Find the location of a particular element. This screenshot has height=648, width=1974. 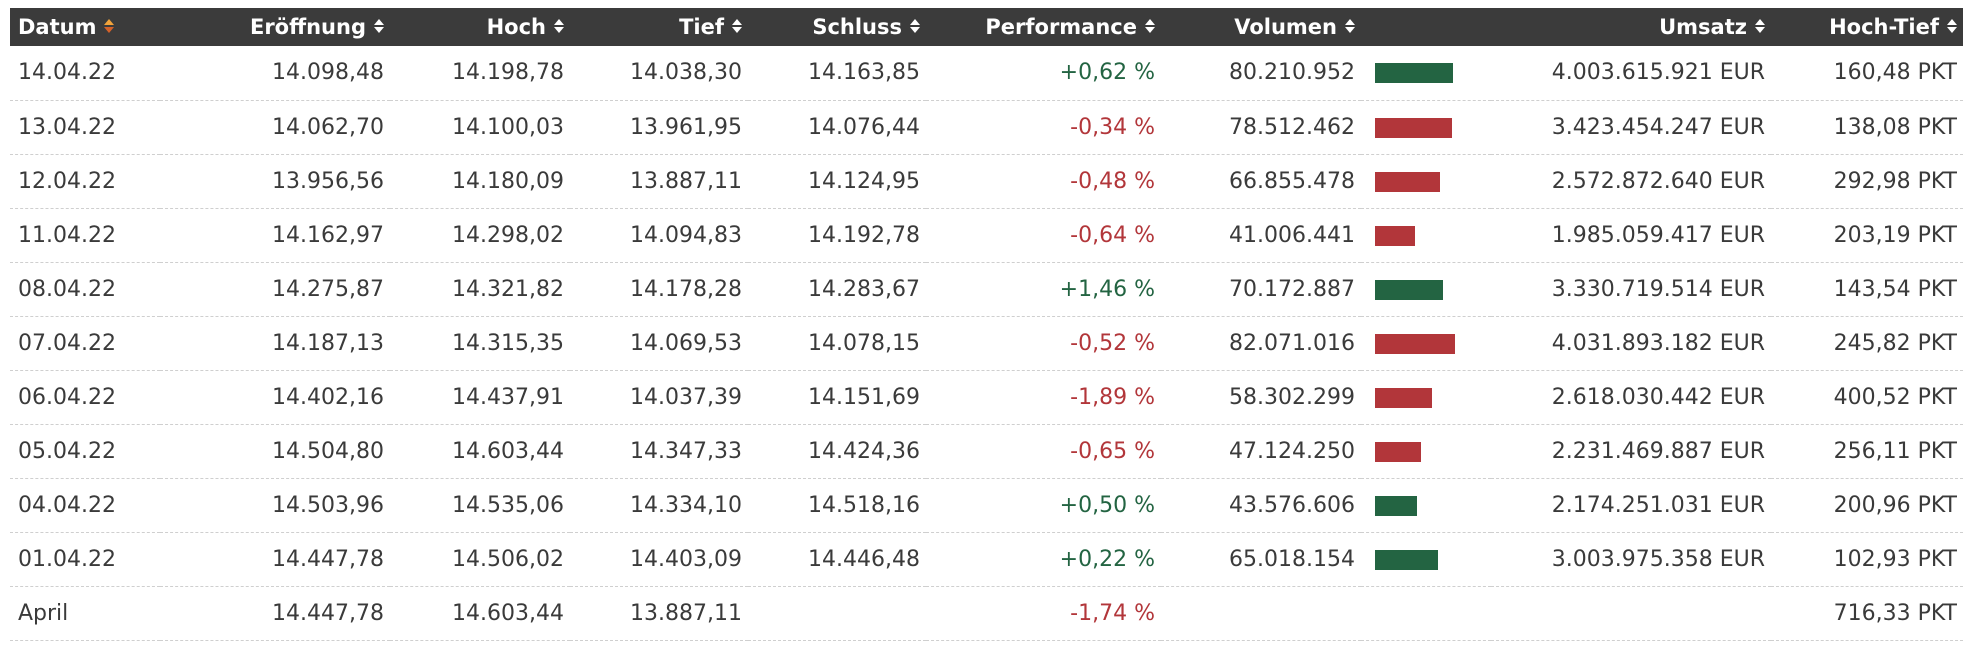

cell-umsatz: 3.003.975.358 EUR is located at coordinates (1631, 559).